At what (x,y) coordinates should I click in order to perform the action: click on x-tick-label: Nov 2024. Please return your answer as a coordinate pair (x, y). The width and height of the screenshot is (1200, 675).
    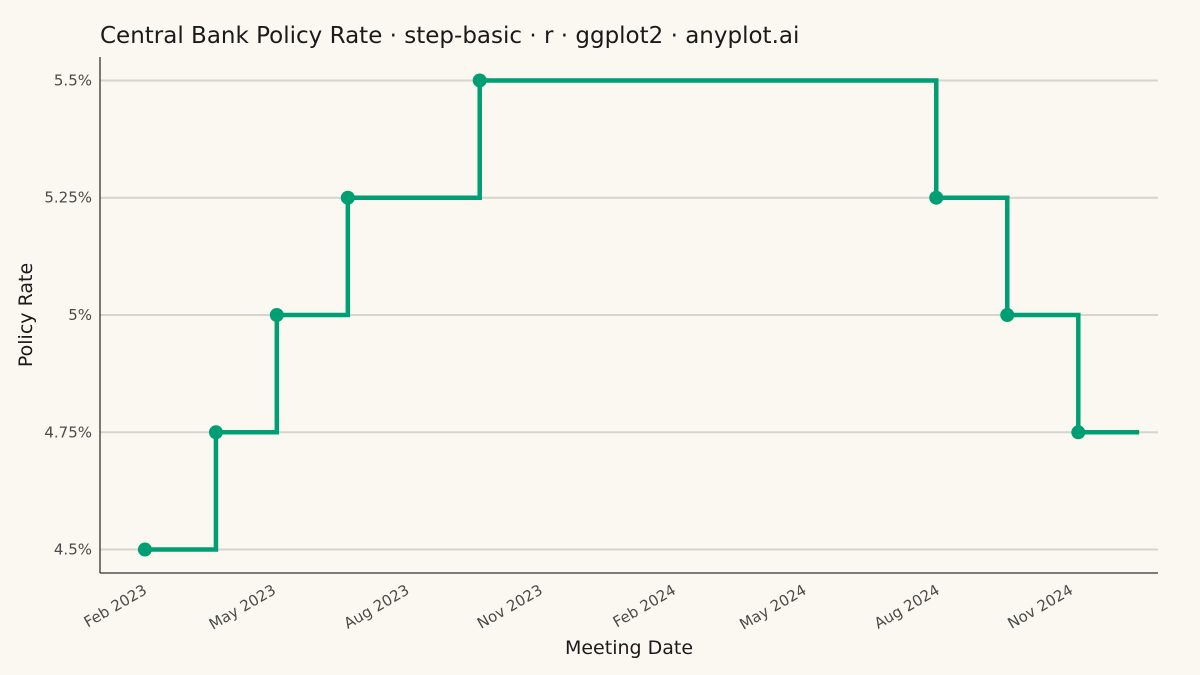
    Looking at the image, I should click on (1040, 607).